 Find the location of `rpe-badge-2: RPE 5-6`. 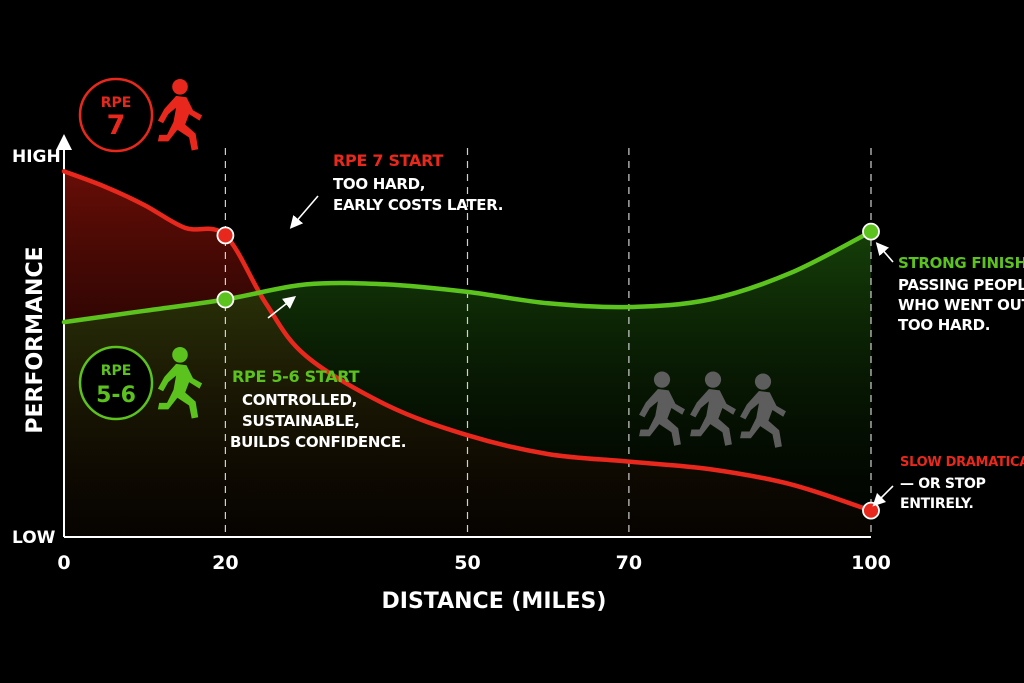

rpe-badge-2: RPE 5-6 is located at coordinates (140, 383).